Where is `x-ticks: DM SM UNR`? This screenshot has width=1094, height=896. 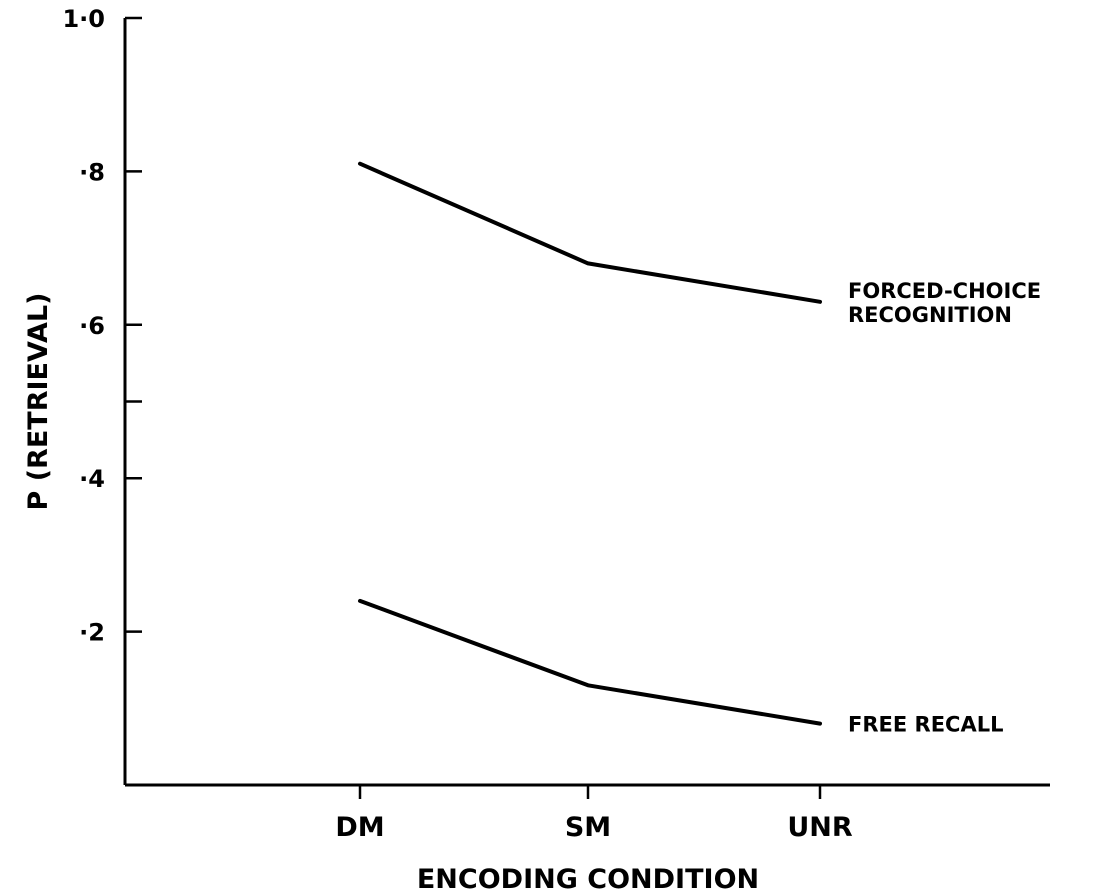 x-ticks: DM SM UNR is located at coordinates (594, 814).